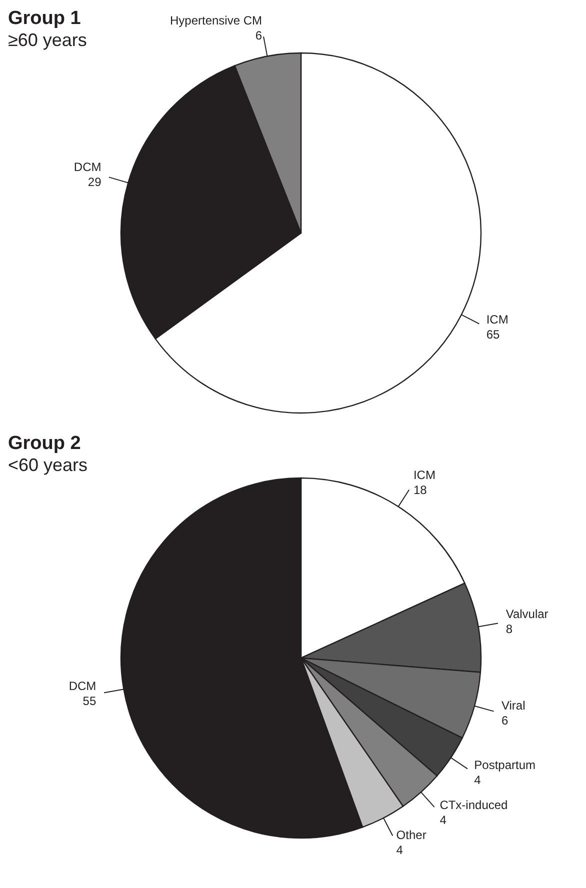  Describe the element at coordinates (89, 701) in the screenshot. I see `data-label: 55` at that location.